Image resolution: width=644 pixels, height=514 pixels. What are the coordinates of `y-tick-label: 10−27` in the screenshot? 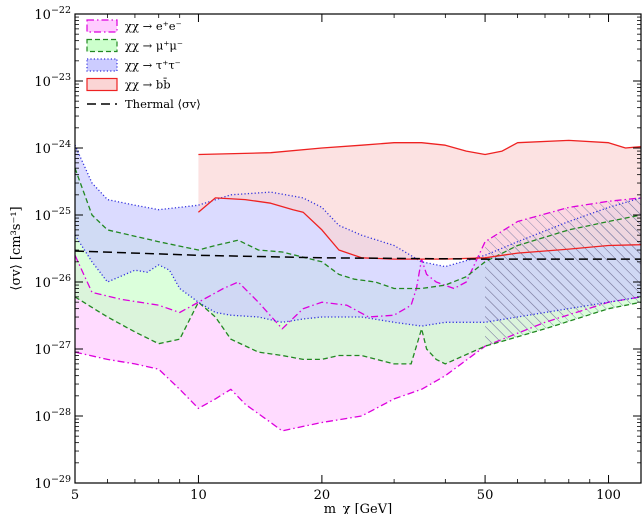 It's located at (52, 349).